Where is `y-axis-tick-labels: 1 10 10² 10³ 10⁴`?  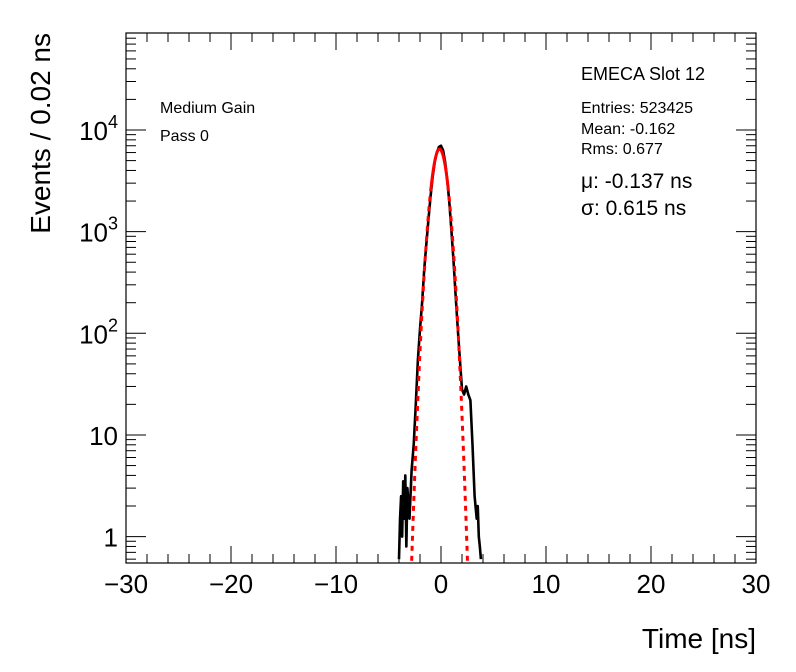 y-axis-tick-labels: 1 10 10² 10³ 10⁴ is located at coordinates (98, 332).